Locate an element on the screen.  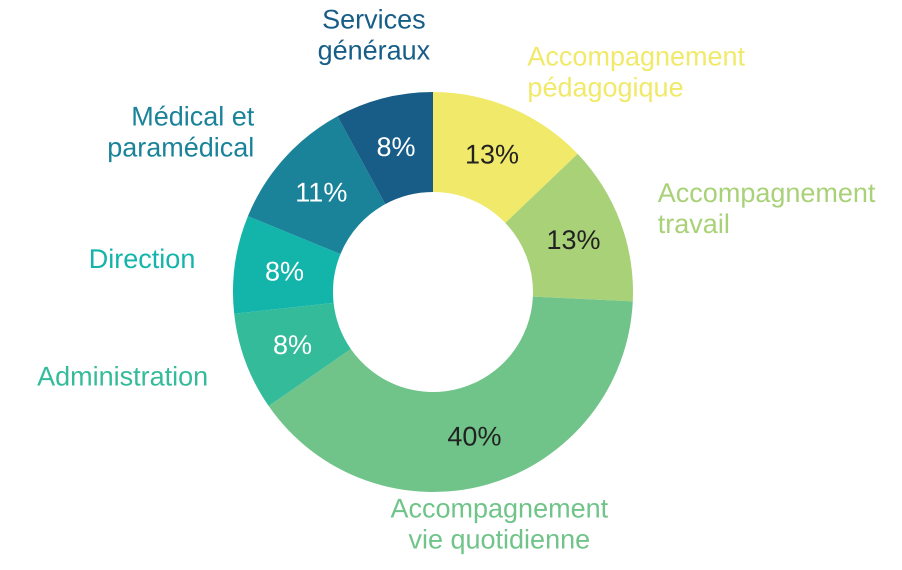
slice-label: Accompagnement travail is located at coordinates (767, 208).